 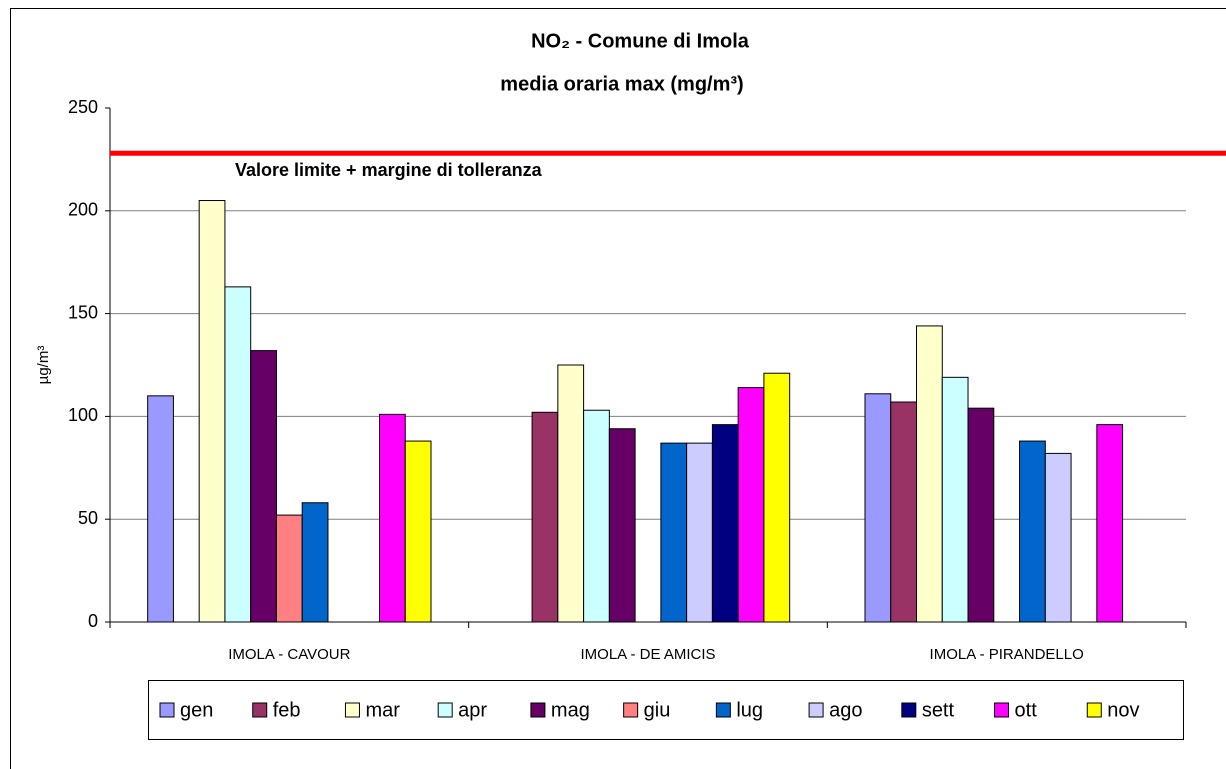 I want to click on y-tick-label: 150, so click(x=83, y=312).